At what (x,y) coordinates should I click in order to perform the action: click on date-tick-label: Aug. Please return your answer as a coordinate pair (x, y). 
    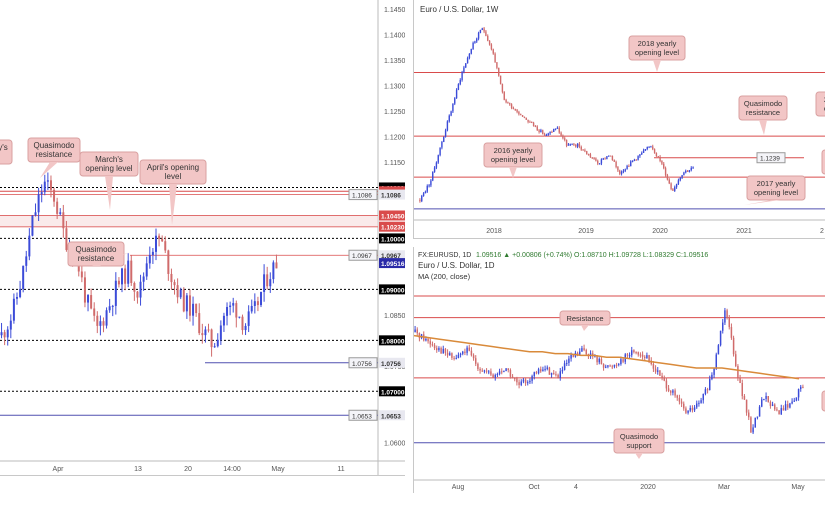
    Looking at the image, I should click on (458, 487).